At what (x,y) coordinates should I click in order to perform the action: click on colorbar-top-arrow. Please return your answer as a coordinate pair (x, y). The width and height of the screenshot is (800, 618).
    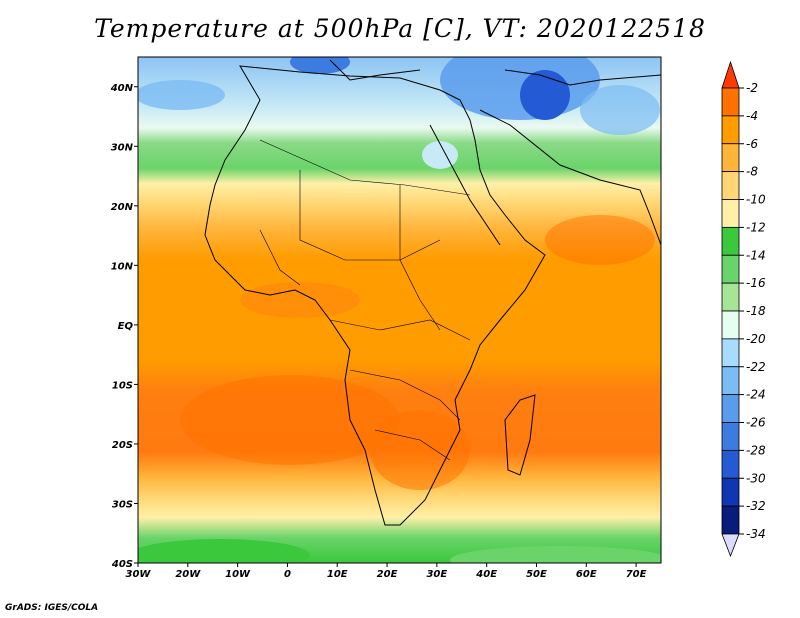
    Looking at the image, I should click on (730, 74).